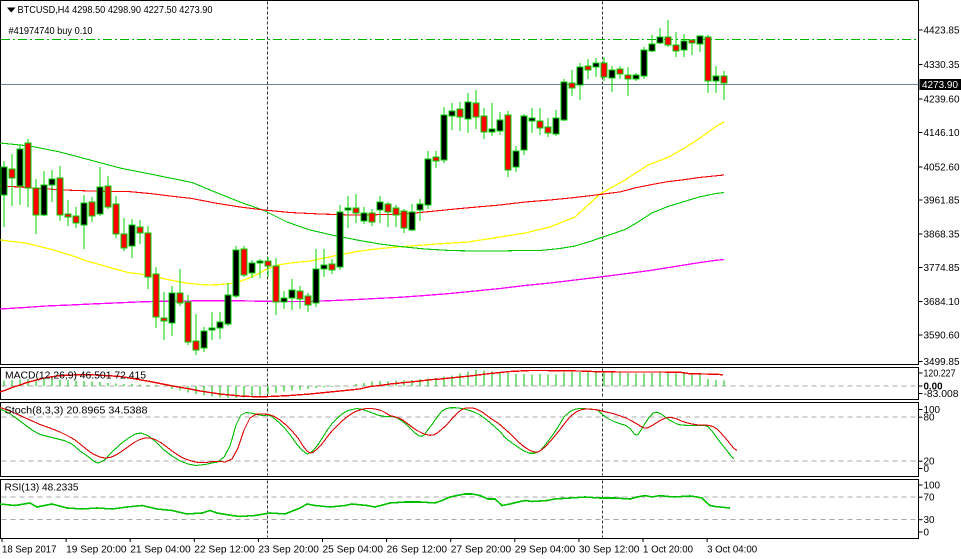  What do you see at coordinates (51, 31) in the screenshot?
I see `svg-text: #41974740 buy 0.10` at bounding box center [51, 31].